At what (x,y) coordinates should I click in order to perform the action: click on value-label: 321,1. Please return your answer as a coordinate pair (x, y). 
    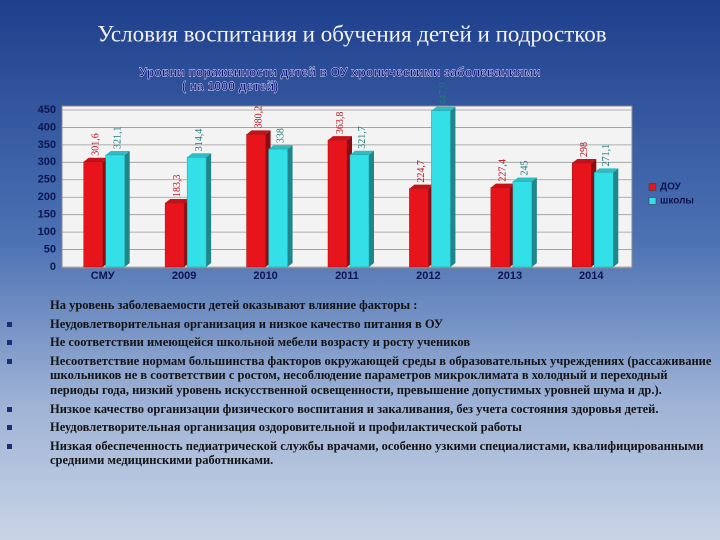
    Looking at the image, I should click on (118, 137).